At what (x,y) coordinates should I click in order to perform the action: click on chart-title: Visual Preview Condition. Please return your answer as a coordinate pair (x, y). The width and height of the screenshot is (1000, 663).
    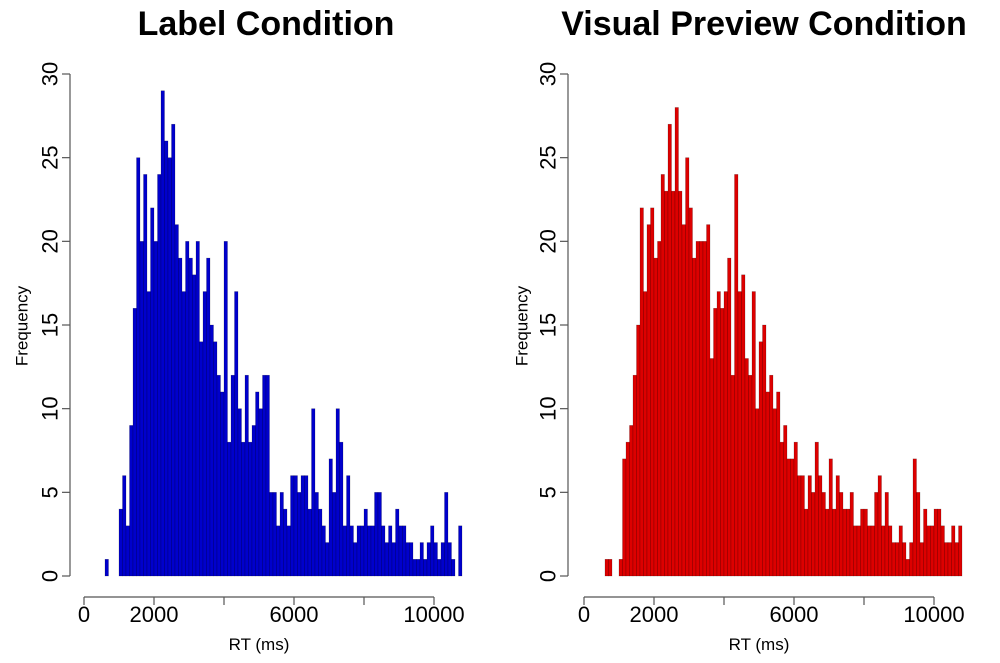
    Looking at the image, I should click on (764, 24).